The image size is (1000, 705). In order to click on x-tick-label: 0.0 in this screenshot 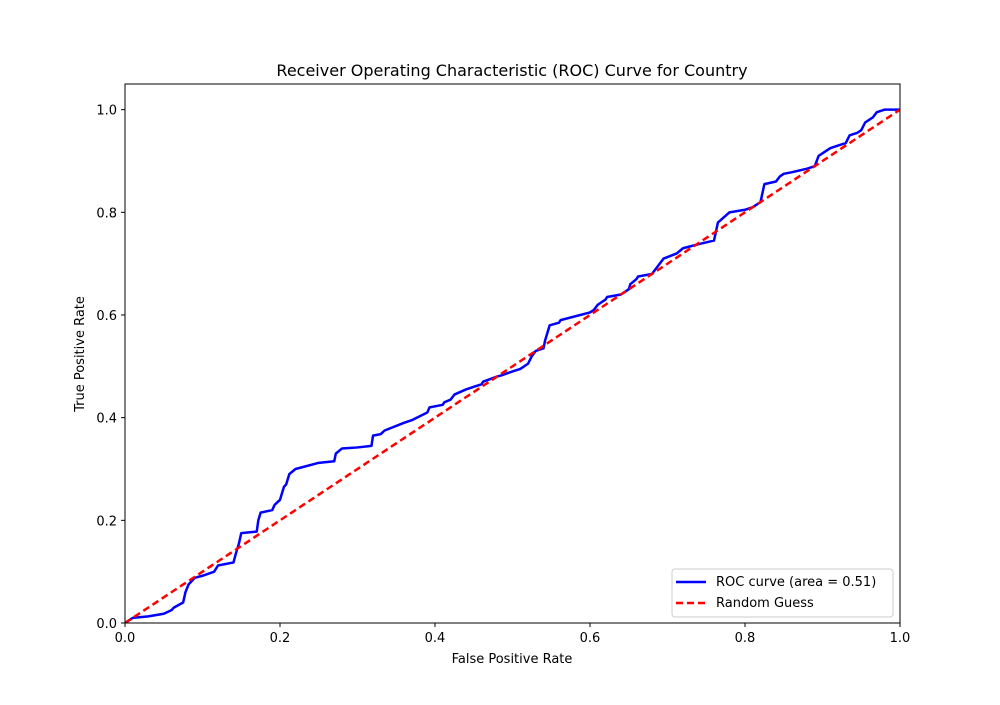, I will do `click(125, 638)`.